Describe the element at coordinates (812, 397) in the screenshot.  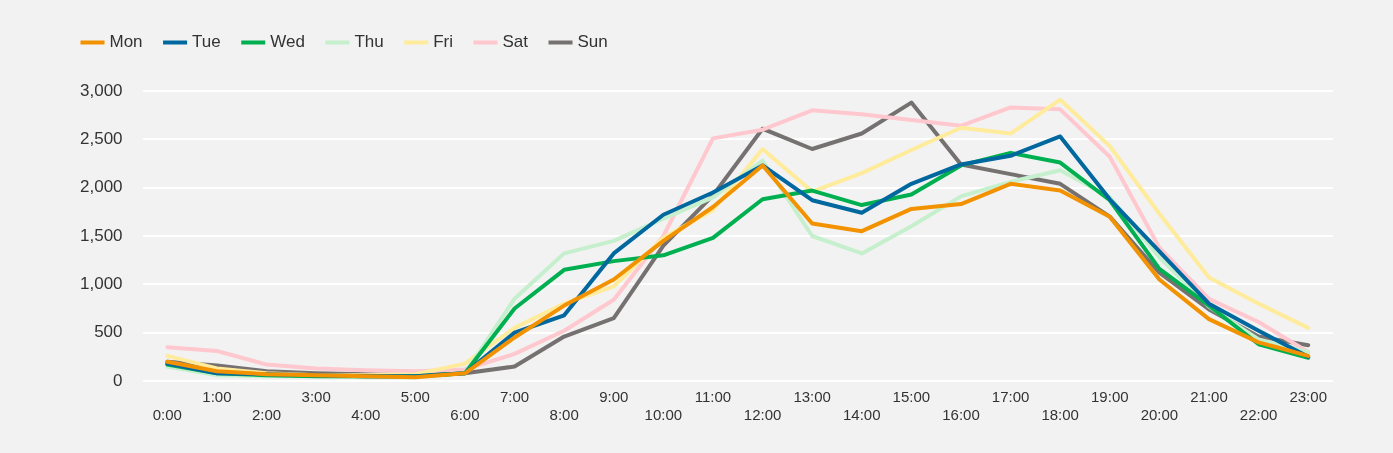
I see `x-tick-label: 13:00` at that location.